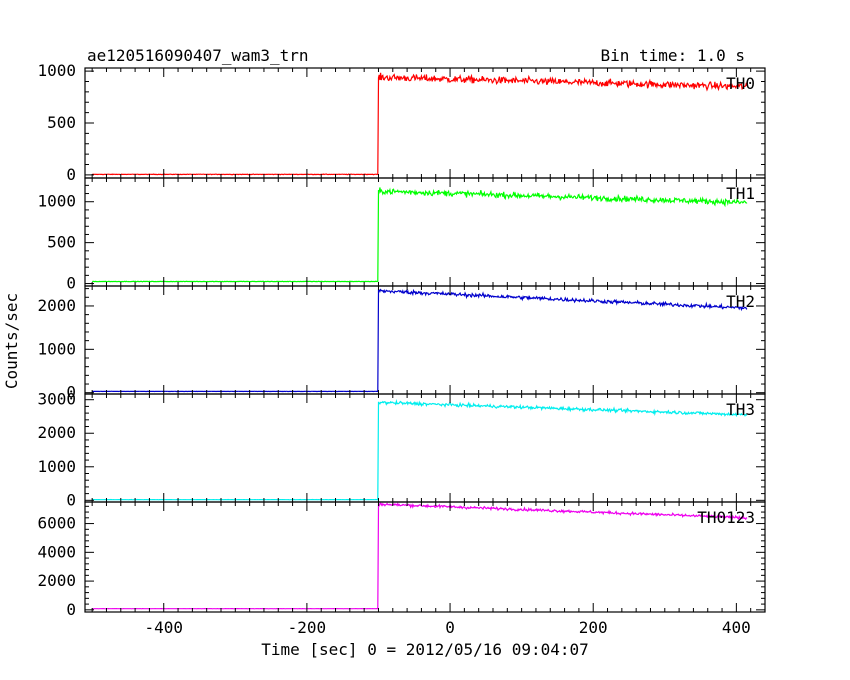 The width and height of the screenshot is (850, 680). What do you see at coordinates (11, 341) in the screenshot?
I see `y-axis-label: Counts/sec` at bounding box center [11, 341].